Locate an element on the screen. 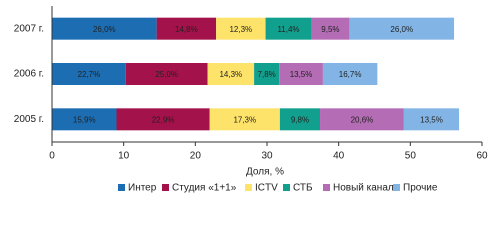 This screenshot has height=240, width=500. segment-label: 20,6% is located at coordinates (362, 119).